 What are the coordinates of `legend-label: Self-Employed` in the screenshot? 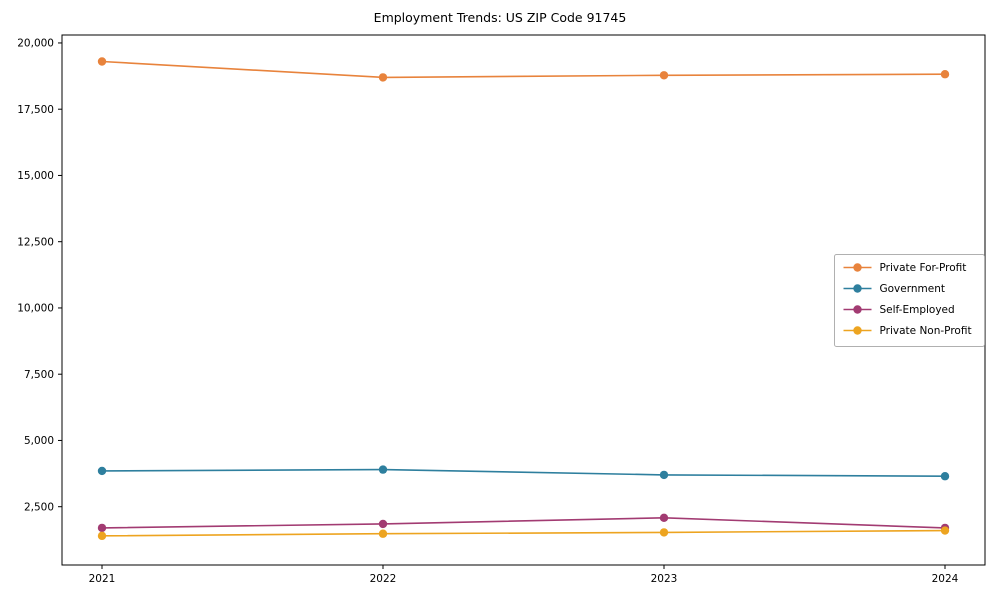 It's located at (917, 310).